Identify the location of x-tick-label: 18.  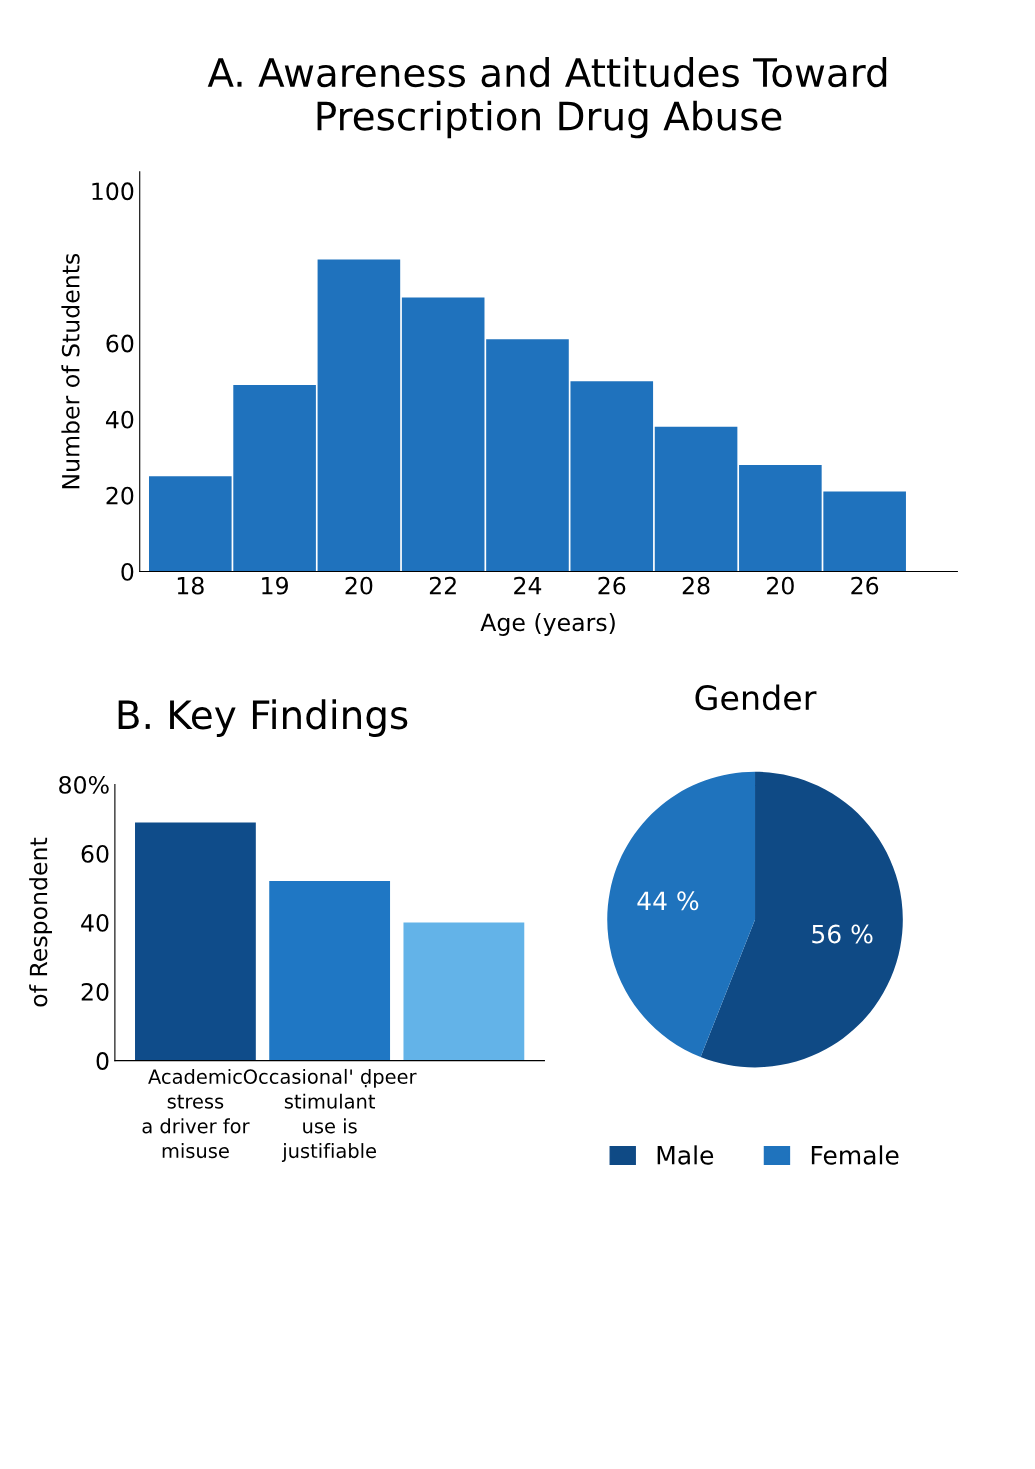
(190, 585).